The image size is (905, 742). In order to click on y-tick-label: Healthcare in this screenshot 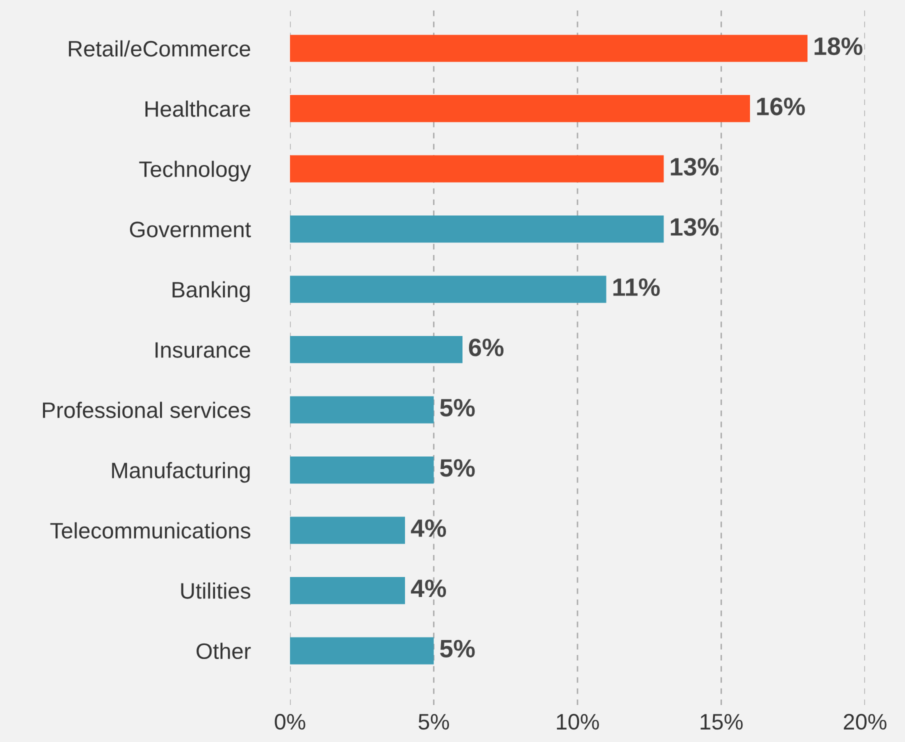, I will do `click(197, 108)`.